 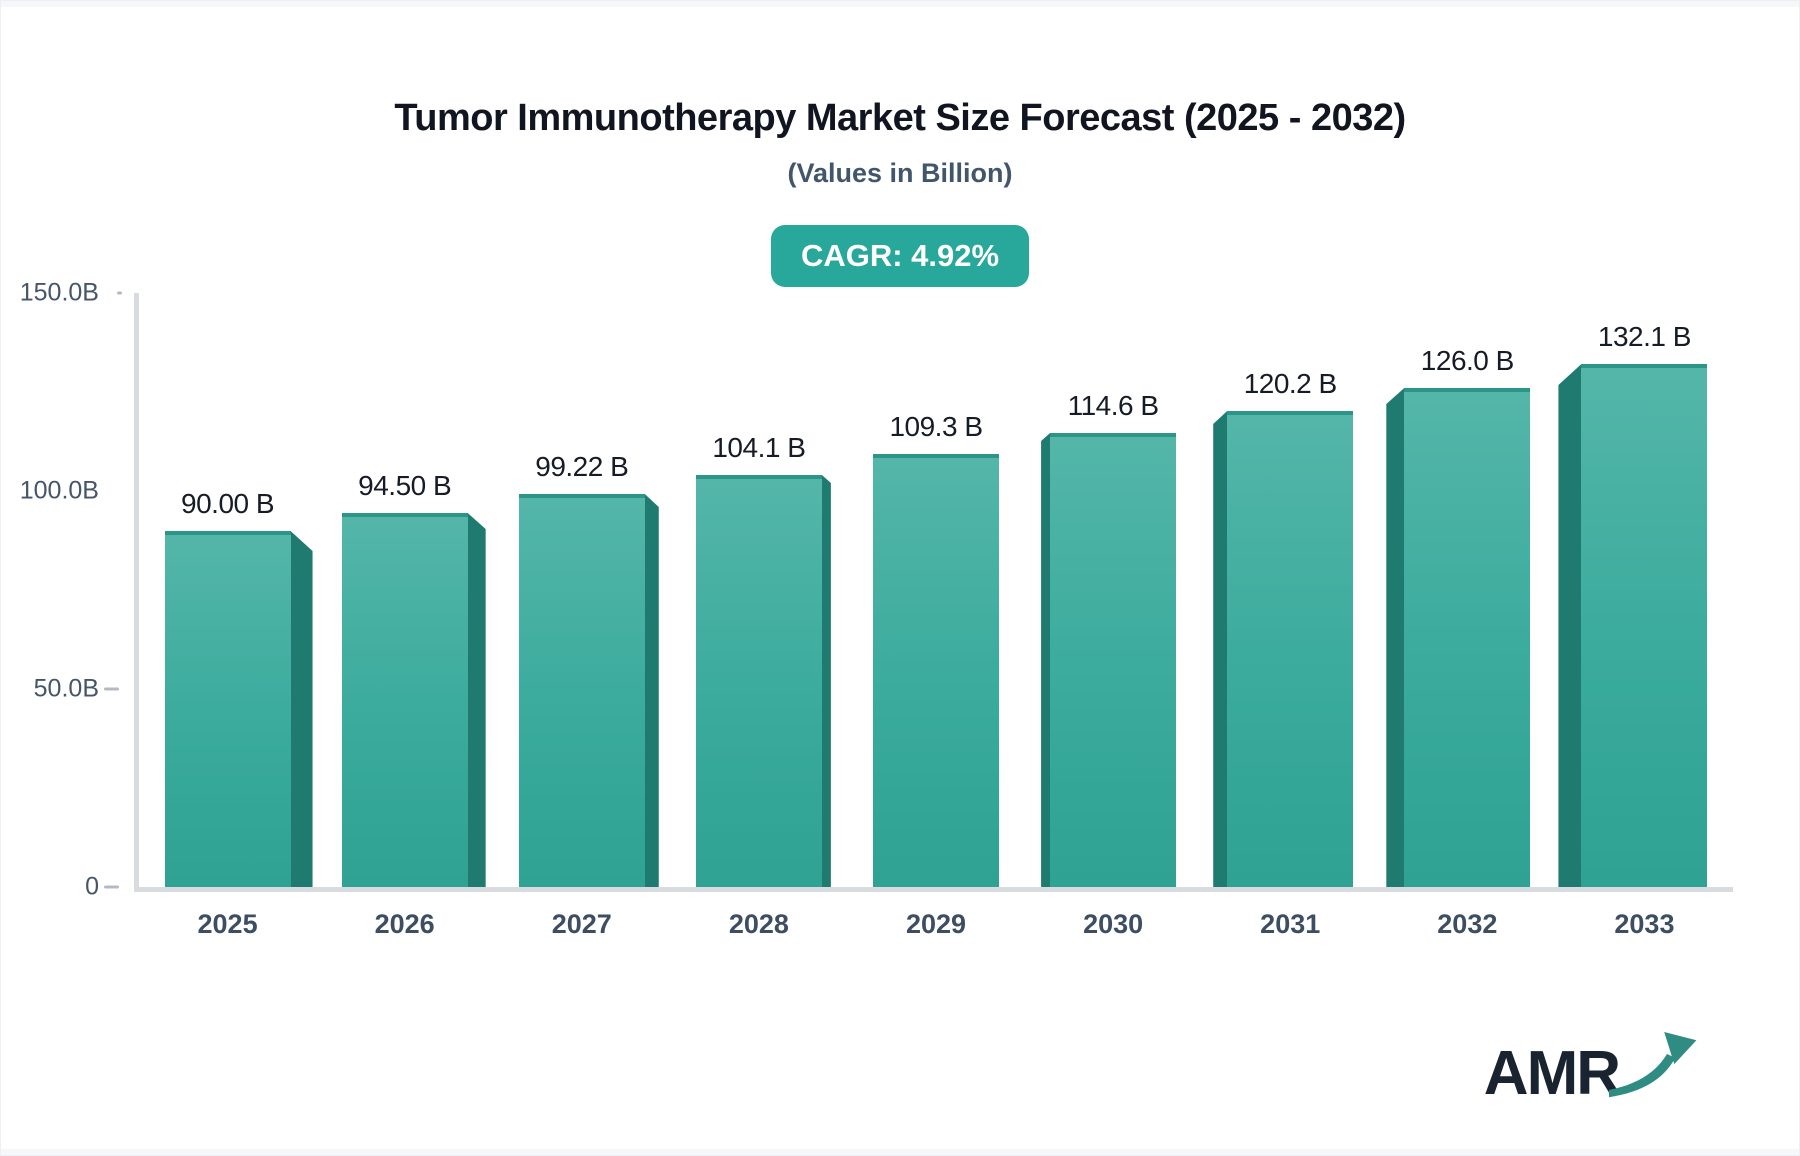 I want to click on x-axis-label: 2028, so click(x=758, y=924).